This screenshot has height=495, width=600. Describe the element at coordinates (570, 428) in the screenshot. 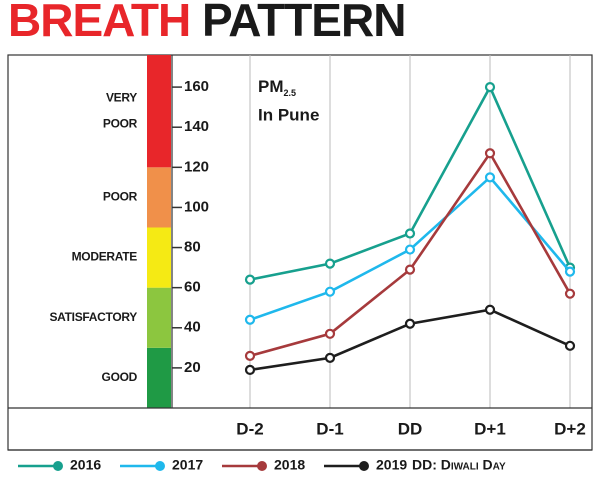

I see `x-tick-label: D+2` at that location.